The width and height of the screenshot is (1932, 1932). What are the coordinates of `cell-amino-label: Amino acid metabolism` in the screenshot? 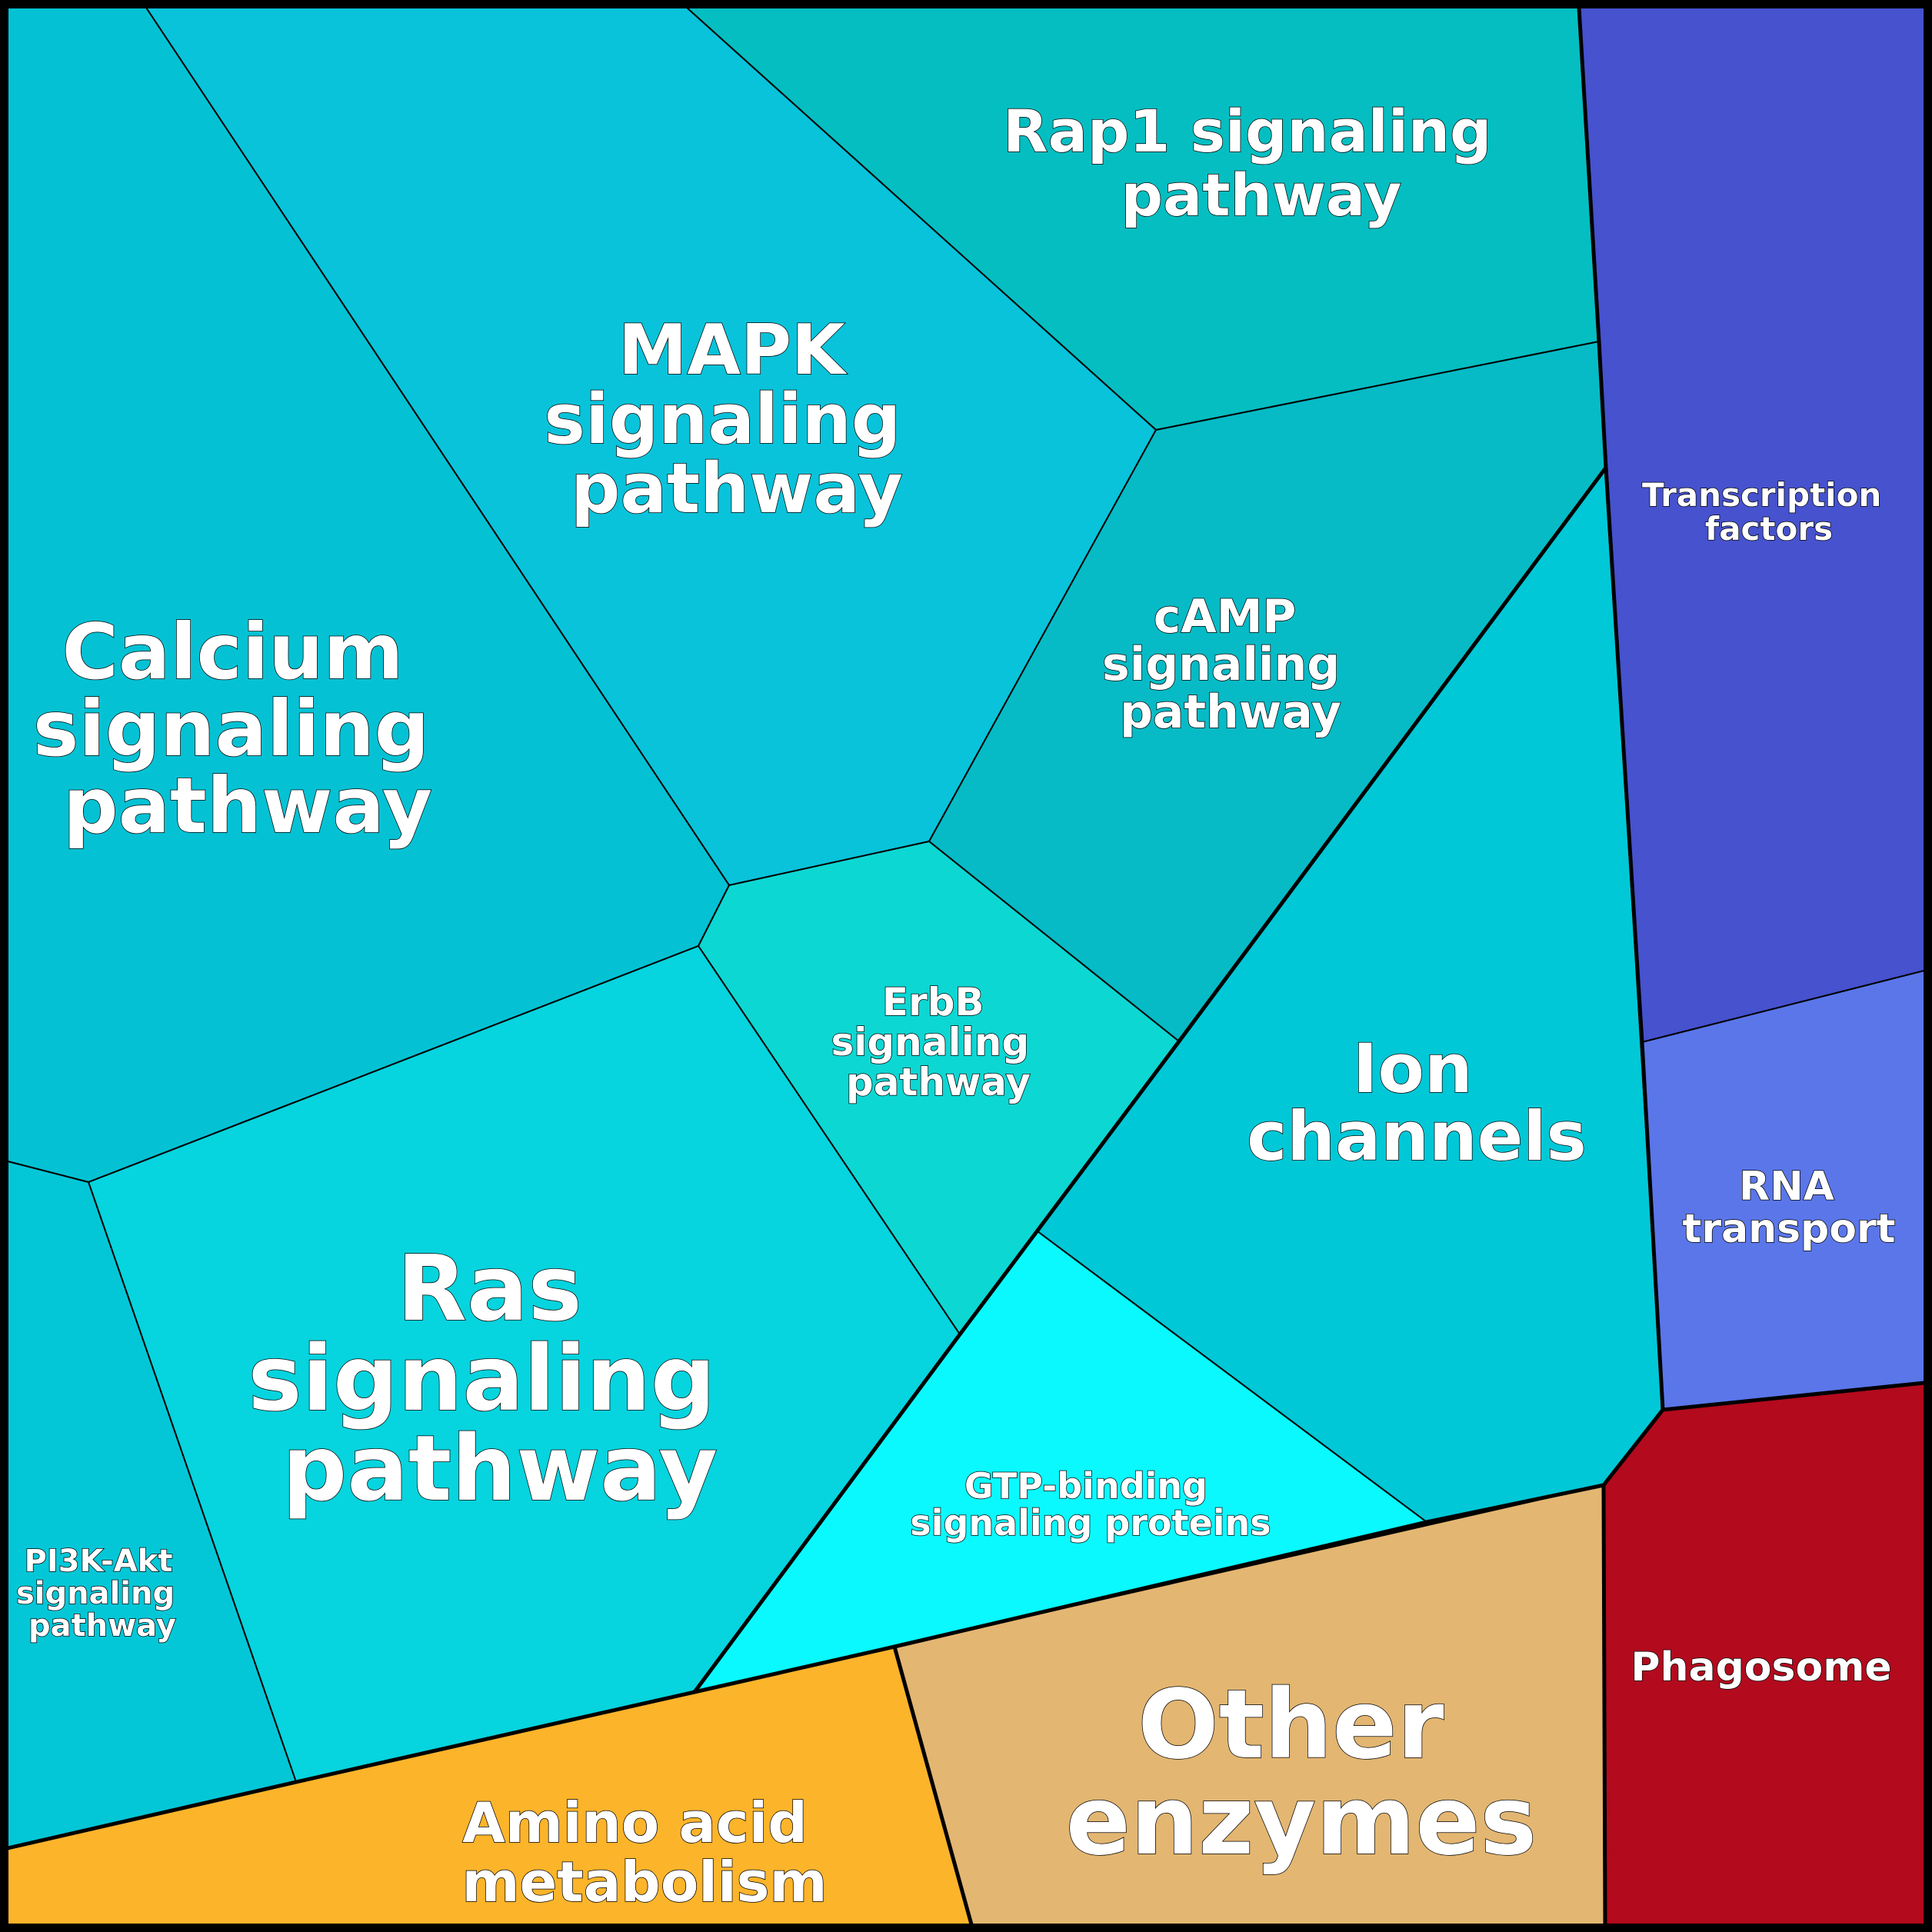 It's located at (644, 1852).